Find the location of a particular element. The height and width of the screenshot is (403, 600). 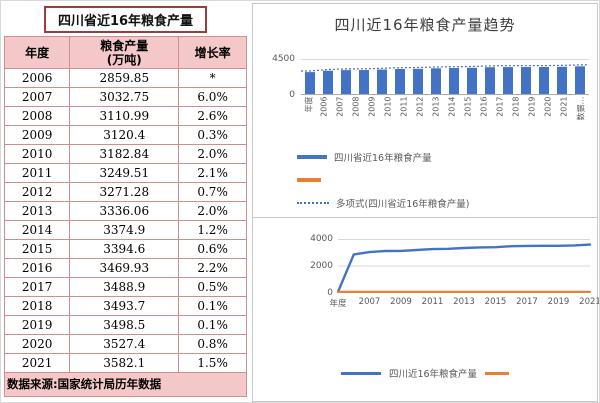

table-row: 2010 3182.84 2.0% is located at coordinates (125, 154).